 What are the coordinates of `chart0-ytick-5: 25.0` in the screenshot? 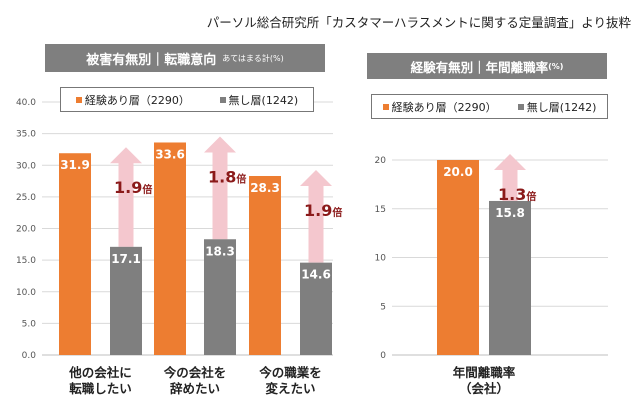 It's located at (26, 198).